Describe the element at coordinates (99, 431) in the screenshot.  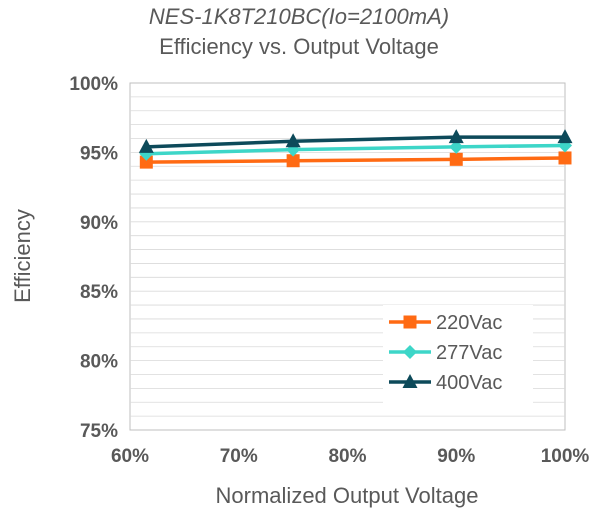
I see `y-tick-label: 75%` at that location.